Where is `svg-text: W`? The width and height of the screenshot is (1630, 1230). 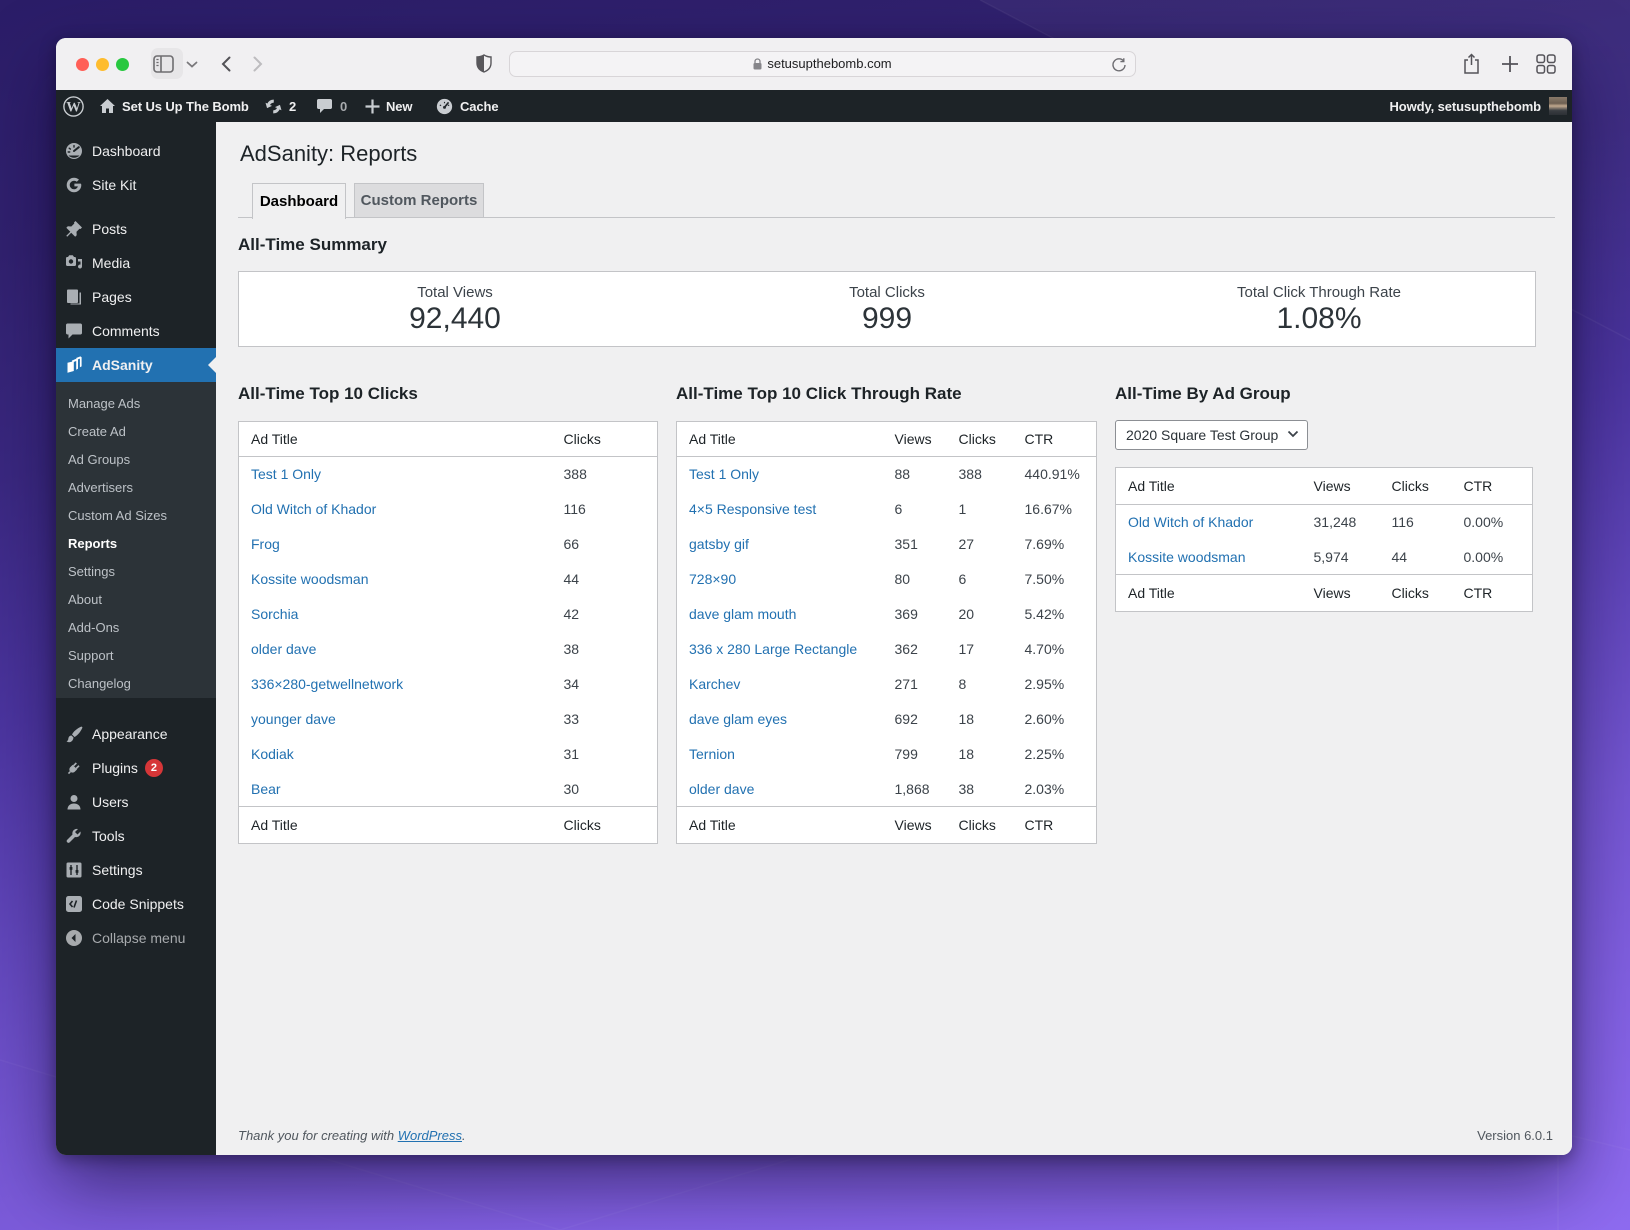
svg-text: W is located at coordinates (73, 107).